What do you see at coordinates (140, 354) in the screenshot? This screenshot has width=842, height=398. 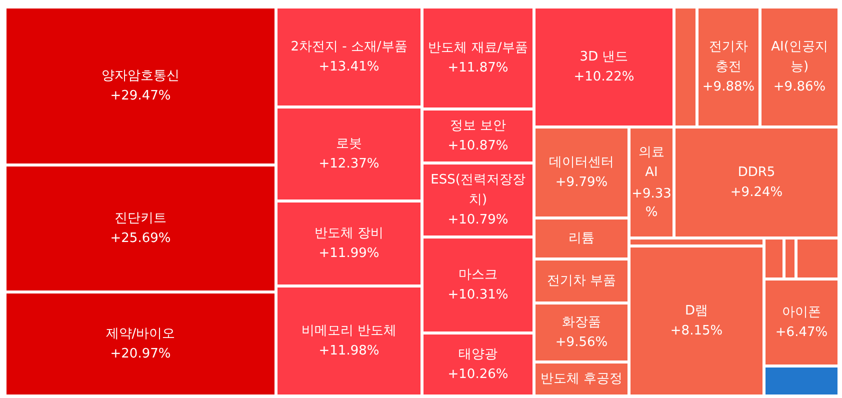 I see `data-label: +20.97%` at bounding box center [140, 354].